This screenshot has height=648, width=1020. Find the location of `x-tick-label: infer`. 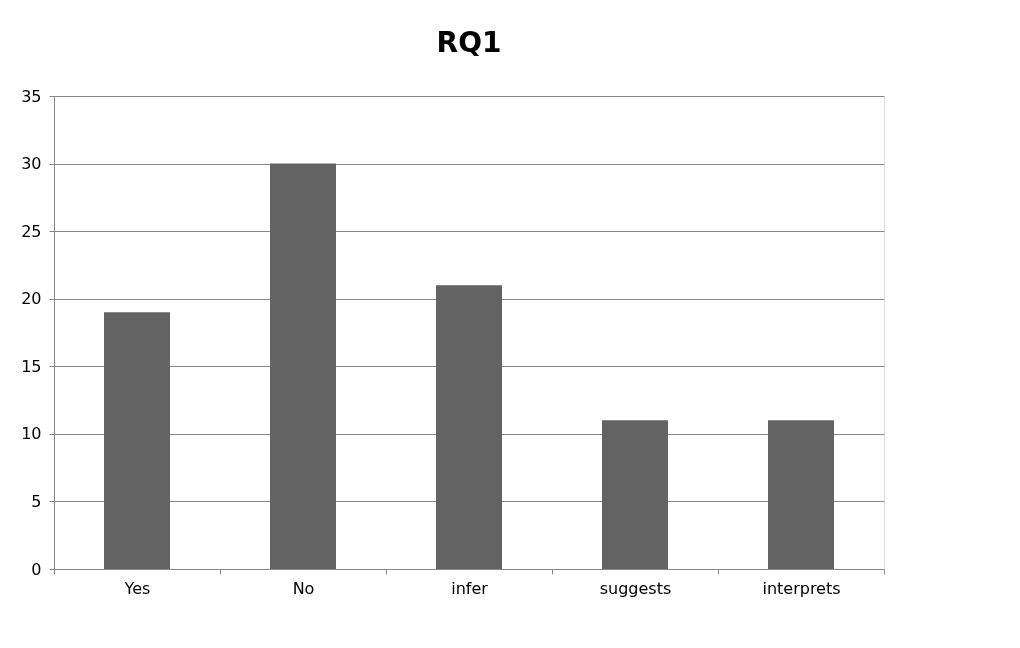

x-tick-label: infer is located at coordinates (470, 588).